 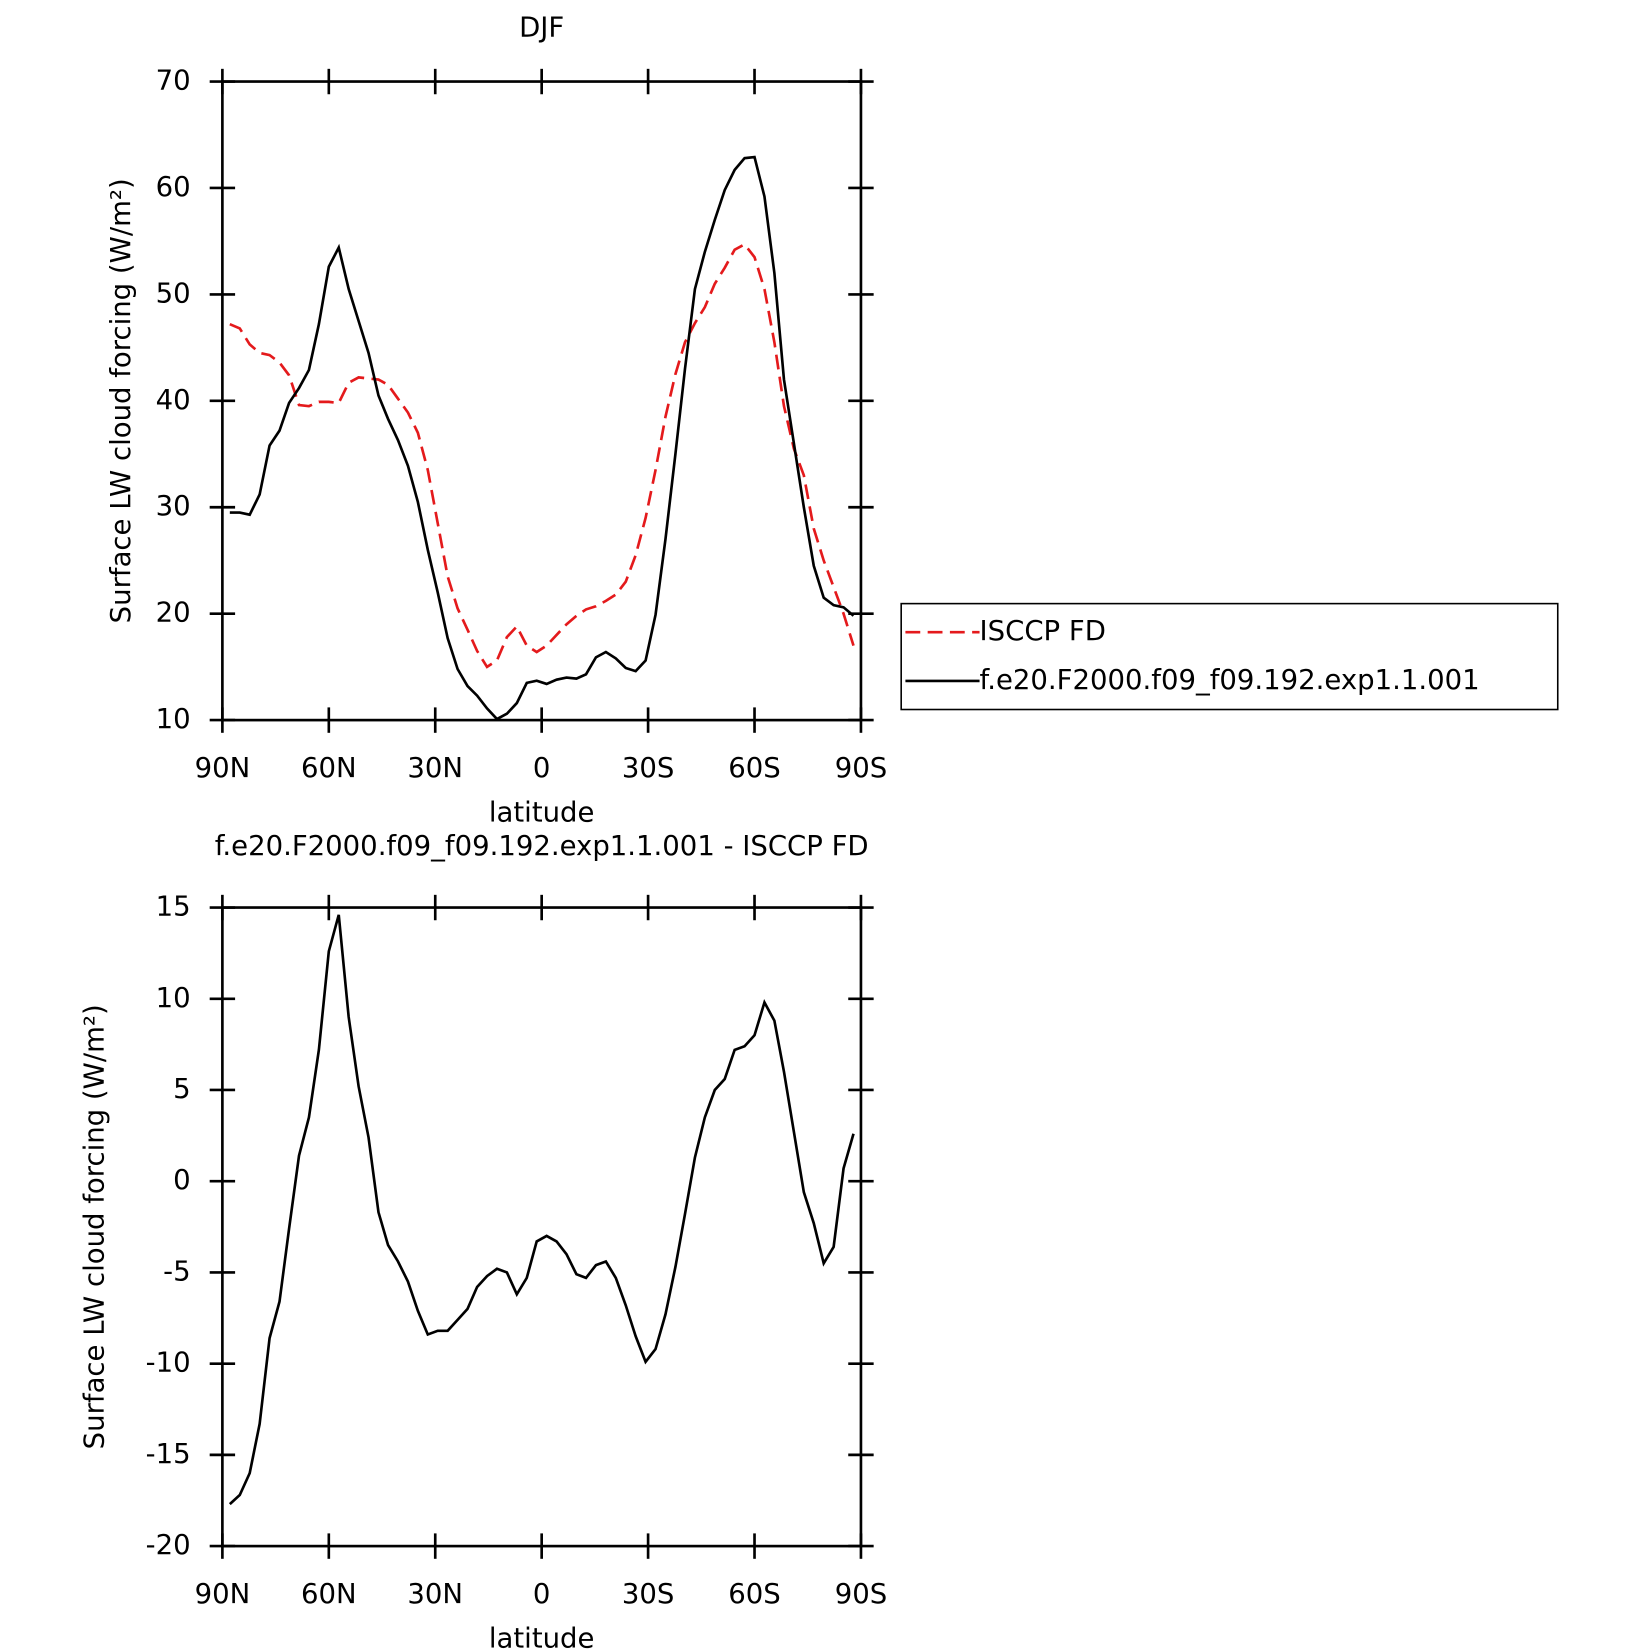 I want to click on y-tick-label: -15, so click(x=168, y=1454).